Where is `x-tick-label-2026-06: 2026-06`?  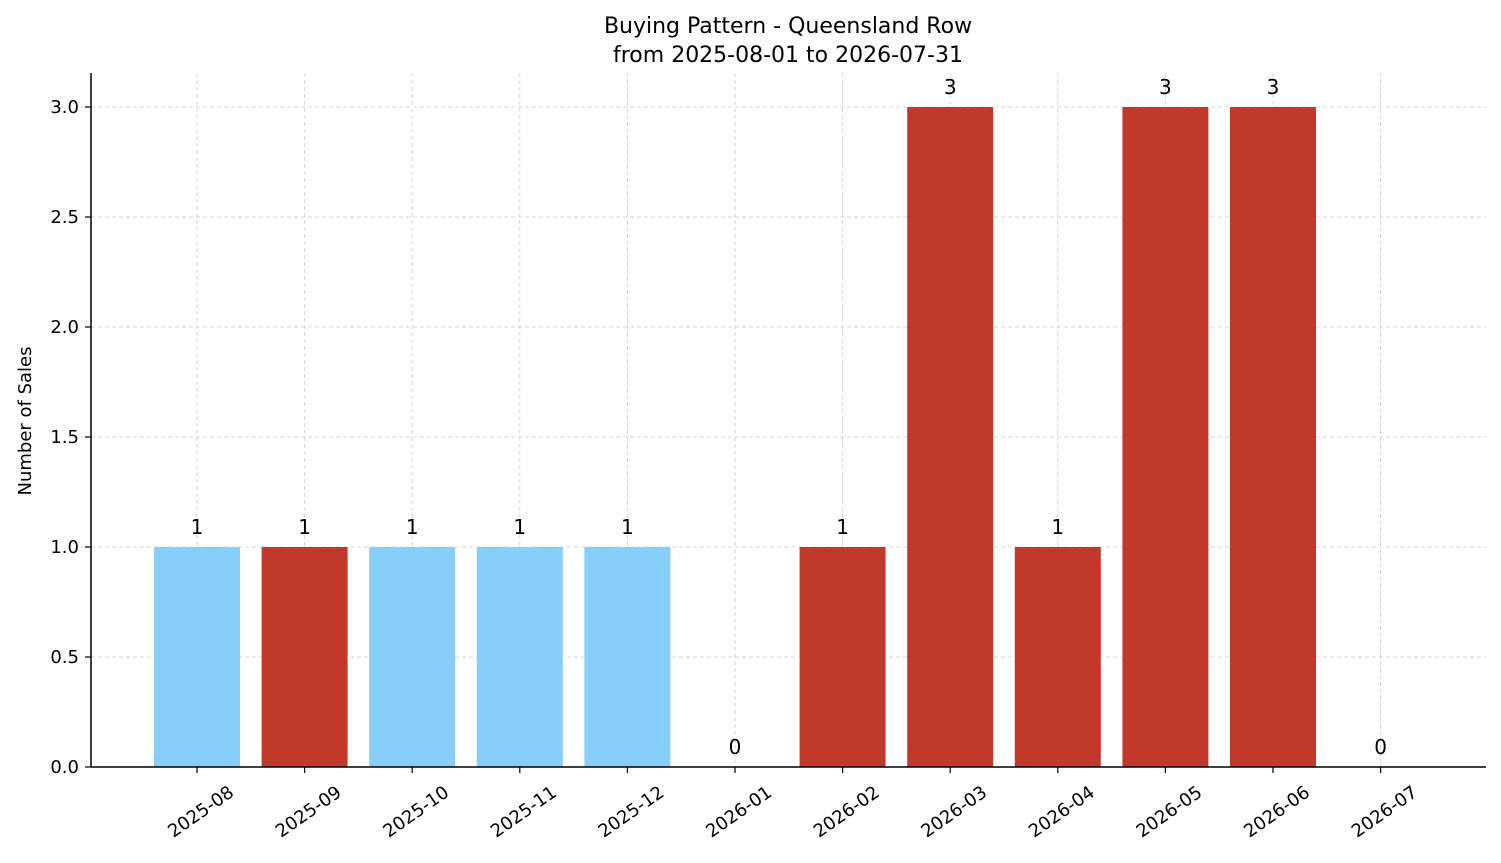 x-tick-label-2026-06: 2026-06 is located at coordinates (1277, 812).